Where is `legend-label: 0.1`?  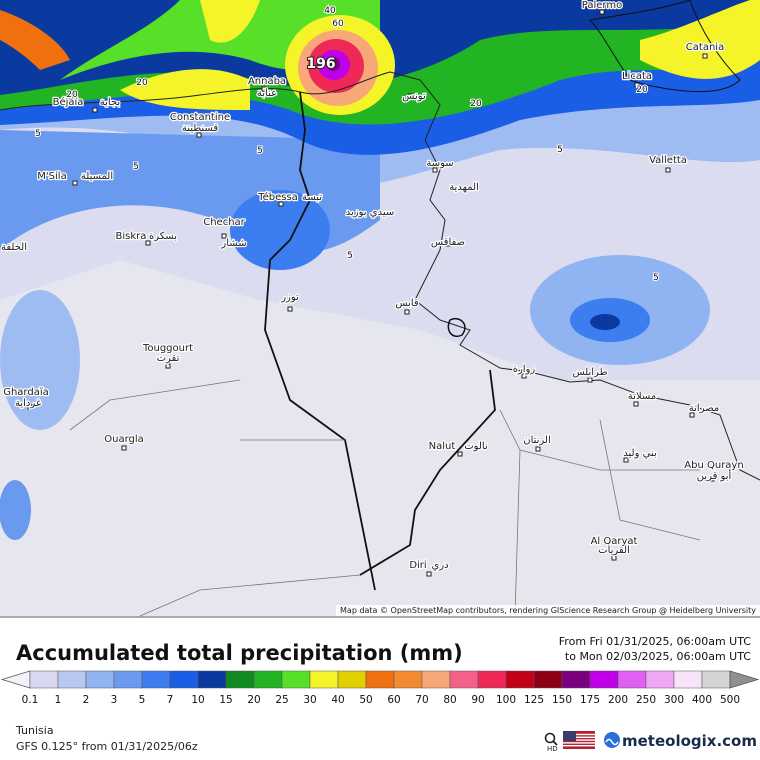 legend-label: 0.1 is located at coordinates (30, 700).